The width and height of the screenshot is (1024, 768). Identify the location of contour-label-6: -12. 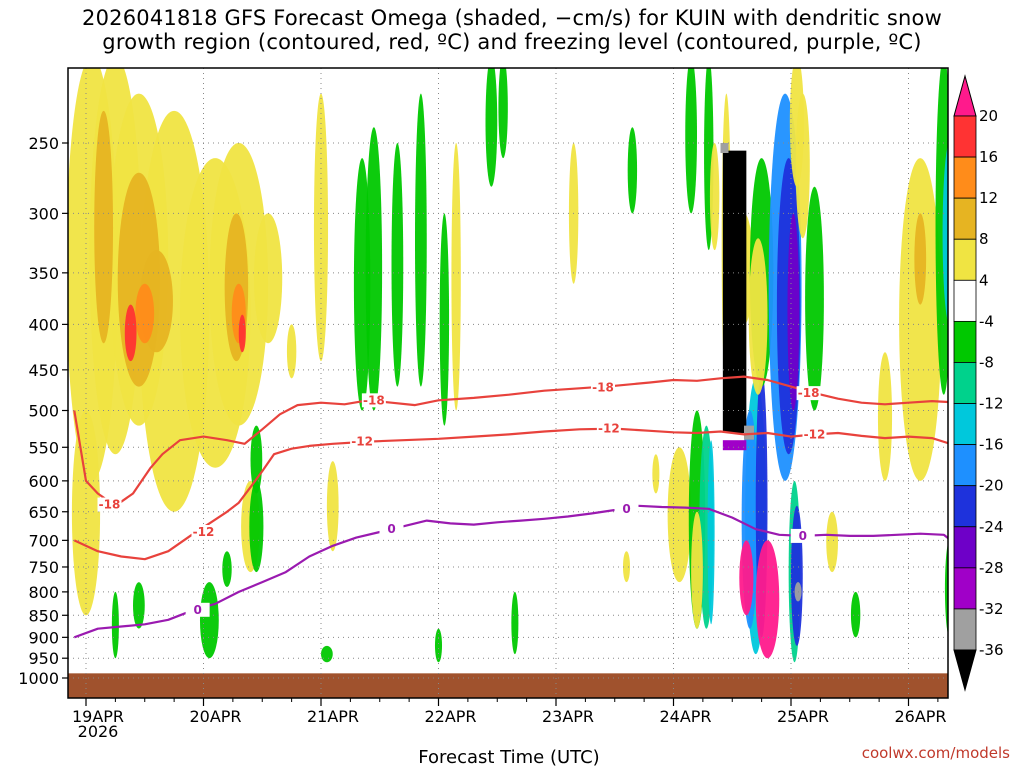
(609, 429).